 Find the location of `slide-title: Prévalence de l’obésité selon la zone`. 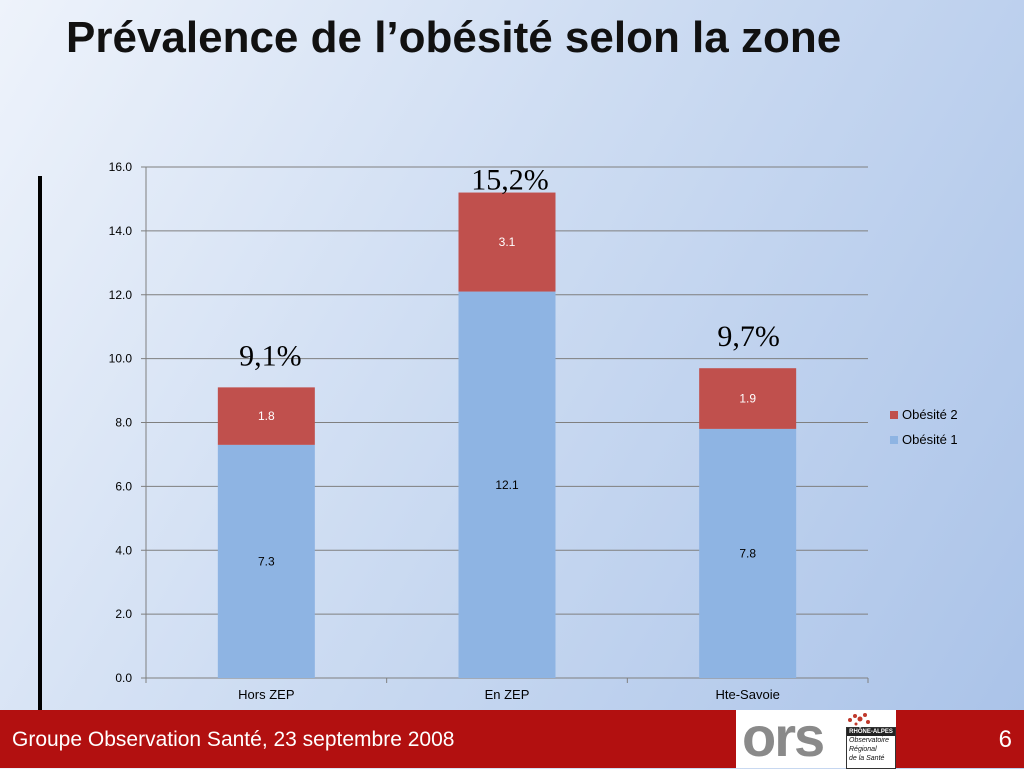

slide-title: Prévalence de l’obésité selon la zone is located at coordinates (454, 37).